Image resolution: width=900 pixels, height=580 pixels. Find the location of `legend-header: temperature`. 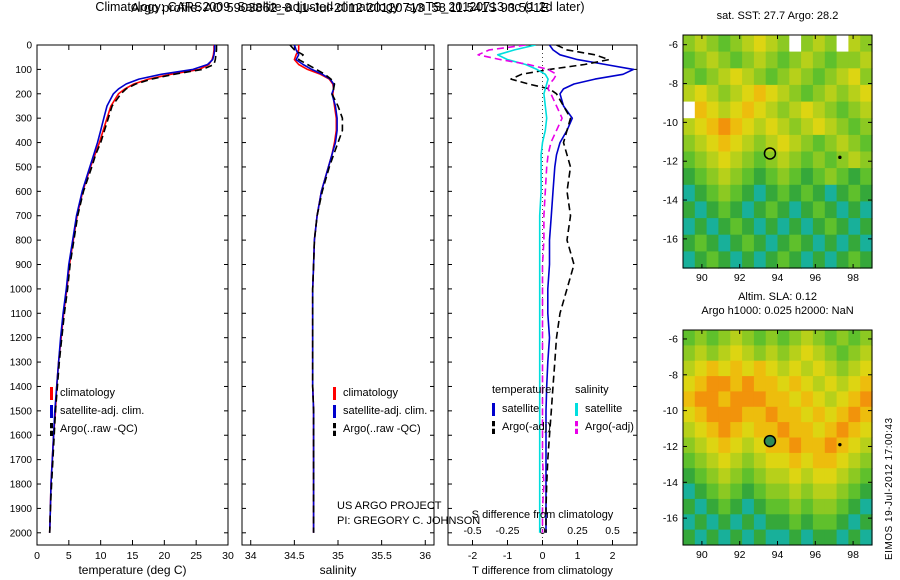

legend-header: temperature is located at coordinates (522, 390).